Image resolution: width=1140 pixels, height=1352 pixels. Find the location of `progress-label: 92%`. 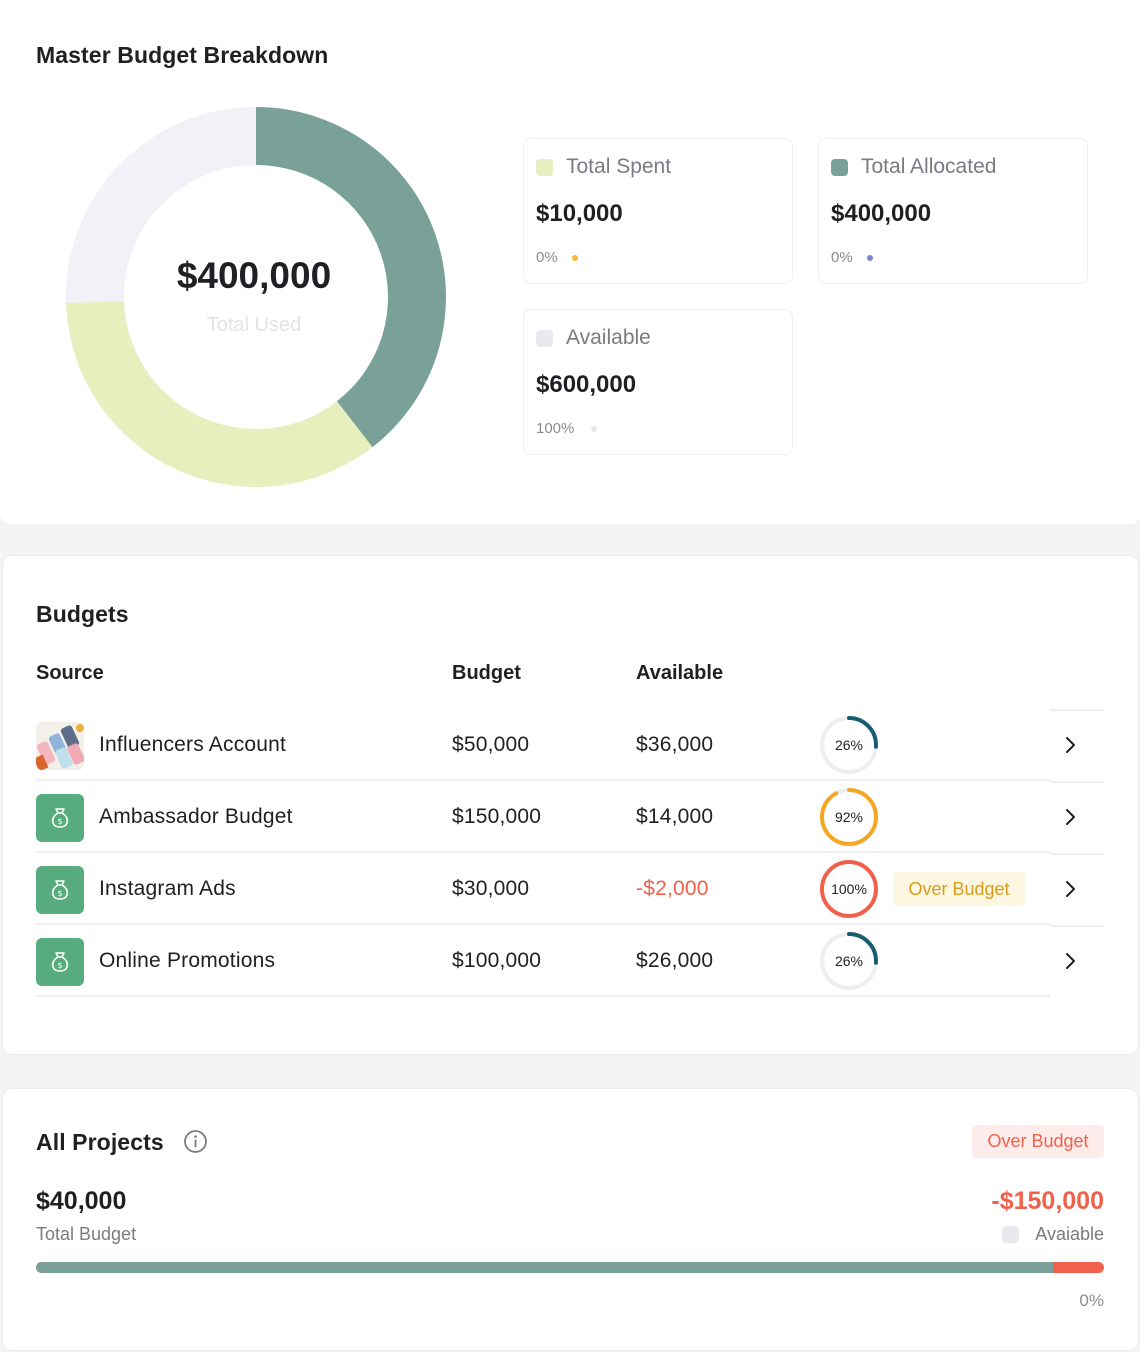

progress-label: 92% is located at coordinates (849, 817).